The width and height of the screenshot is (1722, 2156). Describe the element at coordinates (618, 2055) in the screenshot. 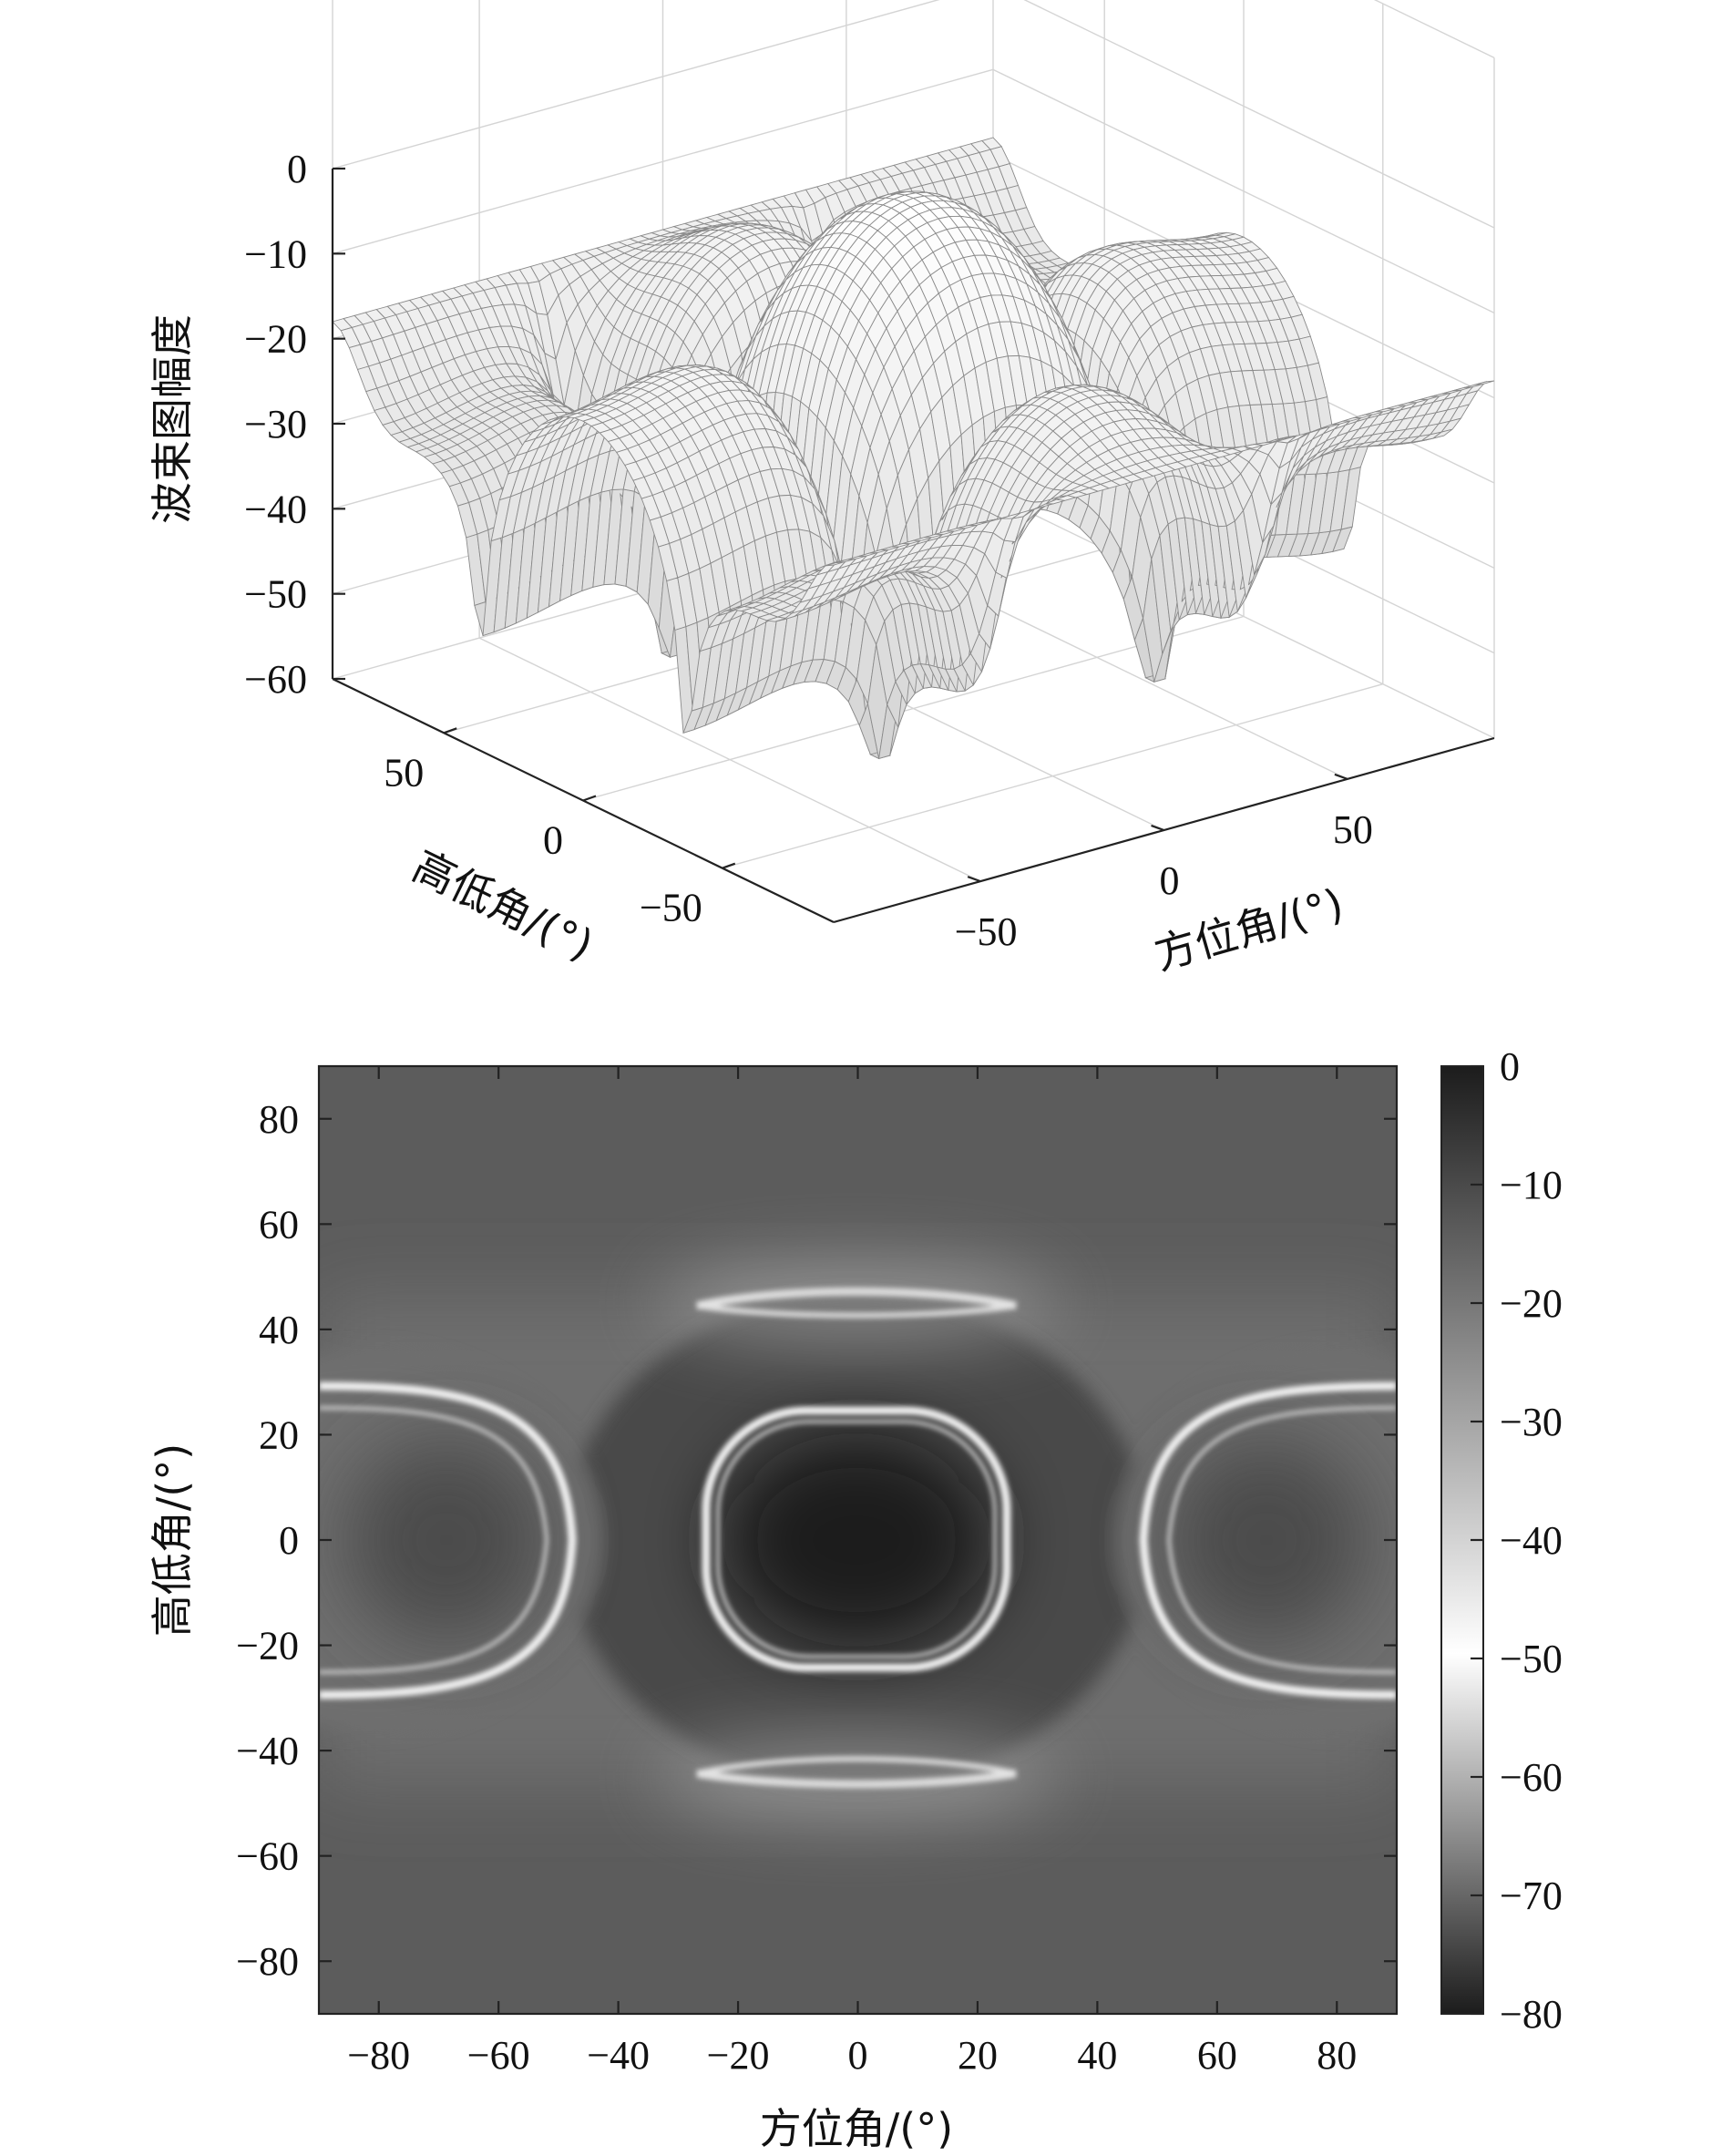

I see `heatmap-x-tick-label: −40` at that location.